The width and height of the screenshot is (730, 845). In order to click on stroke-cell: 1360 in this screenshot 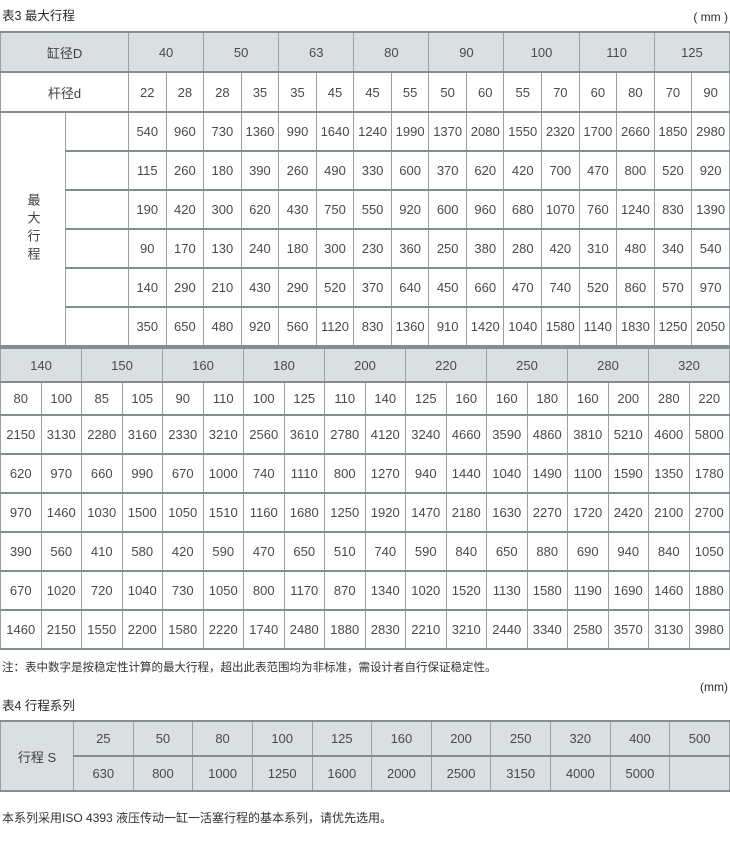, I will do `click(410, 326)`.